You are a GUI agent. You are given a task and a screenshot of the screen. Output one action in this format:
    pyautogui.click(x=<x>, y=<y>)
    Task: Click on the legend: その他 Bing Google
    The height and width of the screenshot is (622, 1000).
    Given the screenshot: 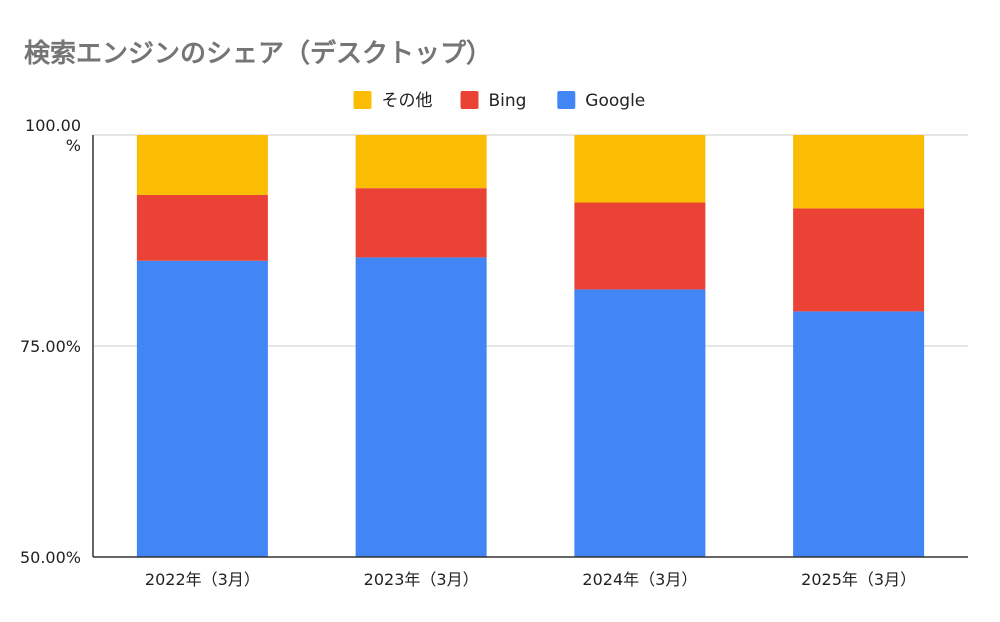 What is the action you would take?
    pyautogui.click(x=499, y=101)
    